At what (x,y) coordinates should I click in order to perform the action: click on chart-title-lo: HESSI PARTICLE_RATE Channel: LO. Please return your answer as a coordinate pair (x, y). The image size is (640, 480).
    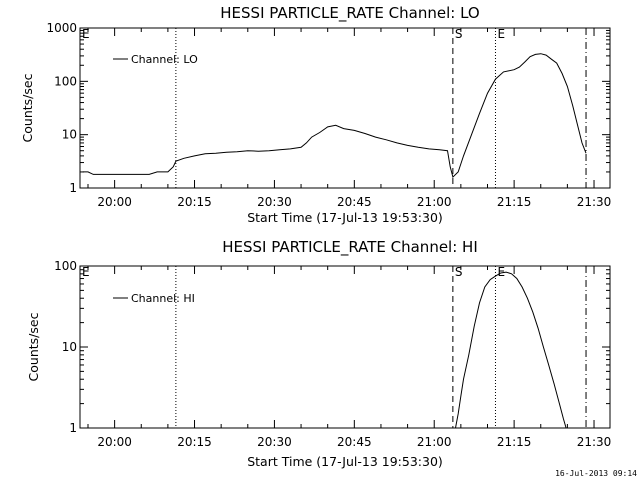
    Looking at the image, I should click on (349, 13).